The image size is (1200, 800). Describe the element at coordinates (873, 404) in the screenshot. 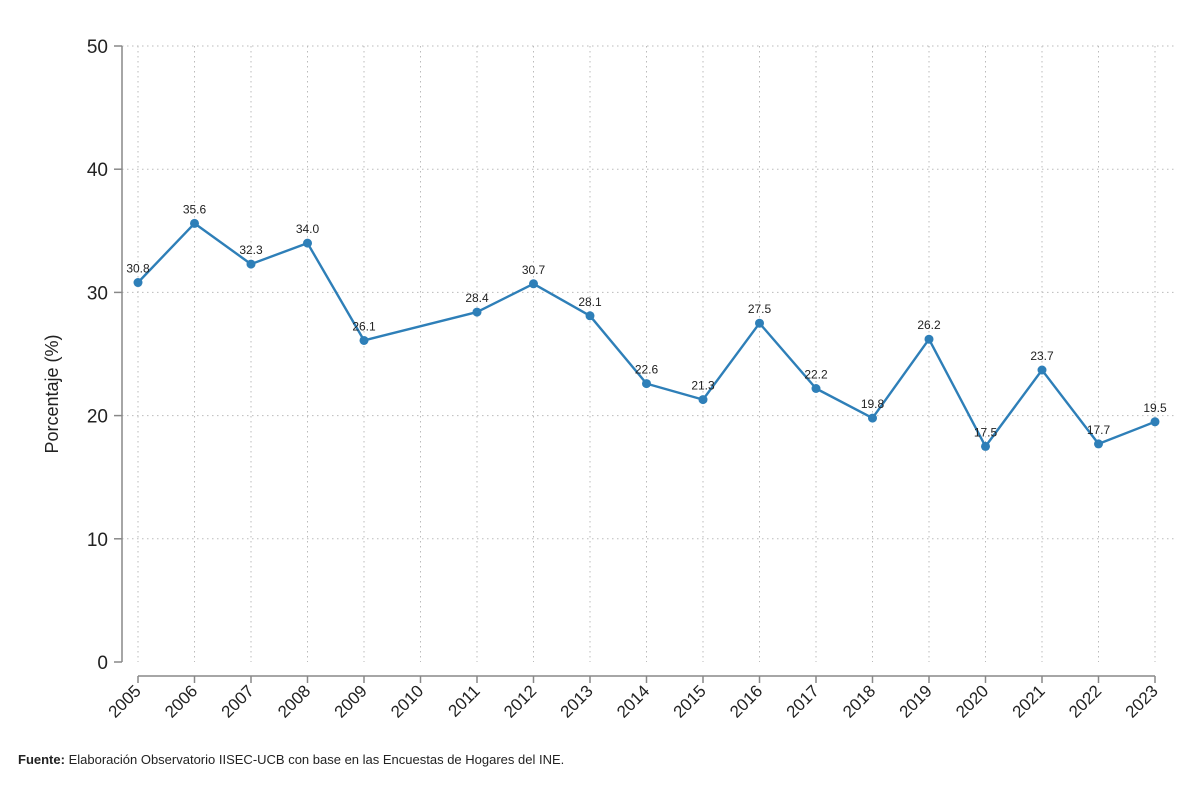

I see `data-label: 19.8` at that location.